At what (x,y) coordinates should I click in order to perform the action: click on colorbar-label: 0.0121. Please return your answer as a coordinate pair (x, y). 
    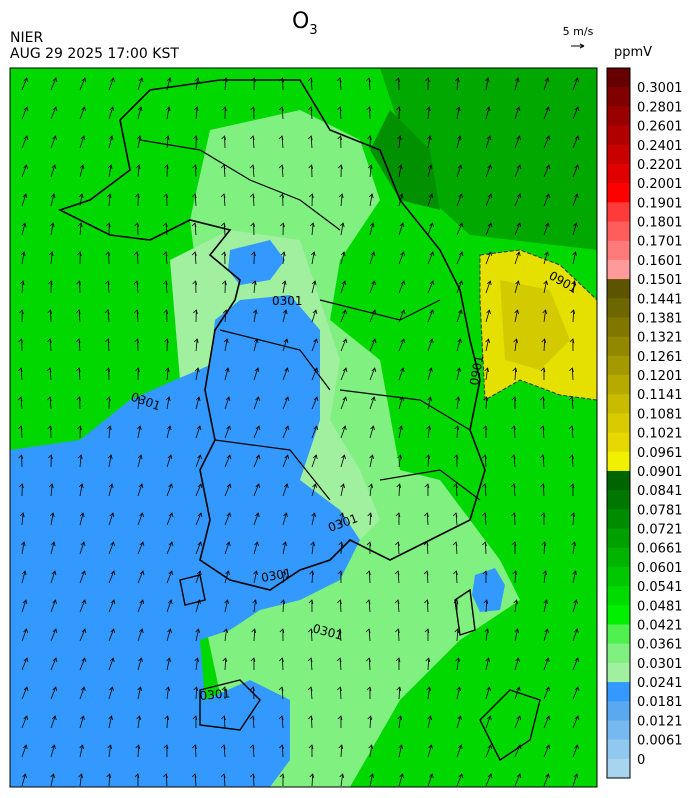
    Looking at the image, I should click on (660, 721).